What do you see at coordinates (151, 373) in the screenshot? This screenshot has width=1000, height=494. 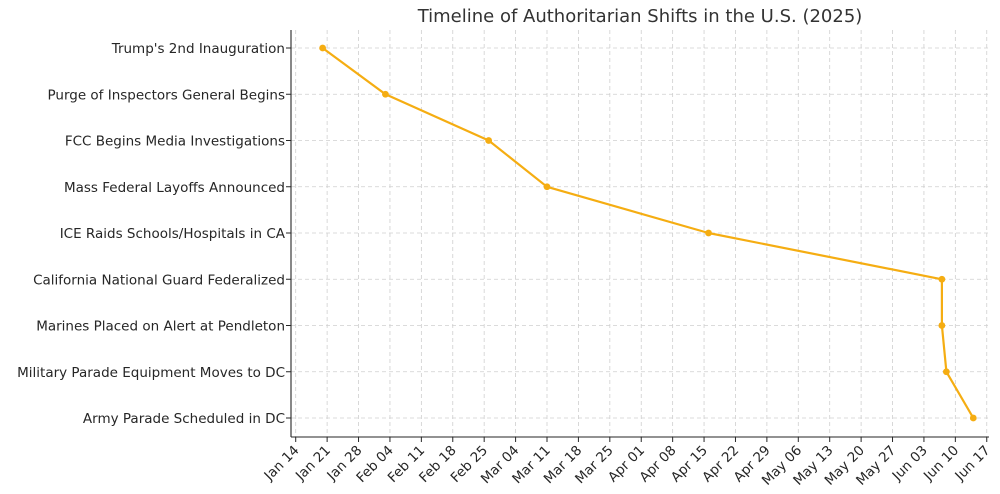 I see `y-tick-label: Military Parade Equipment Moves to DC` at bounding box center [151, 373].